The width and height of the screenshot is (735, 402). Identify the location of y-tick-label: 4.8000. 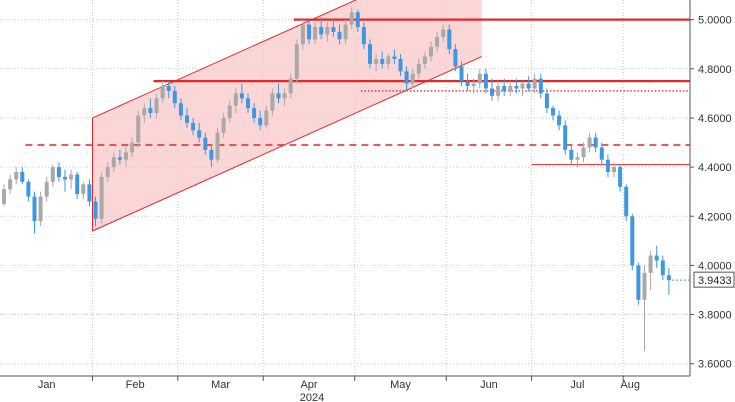
(715, 70).